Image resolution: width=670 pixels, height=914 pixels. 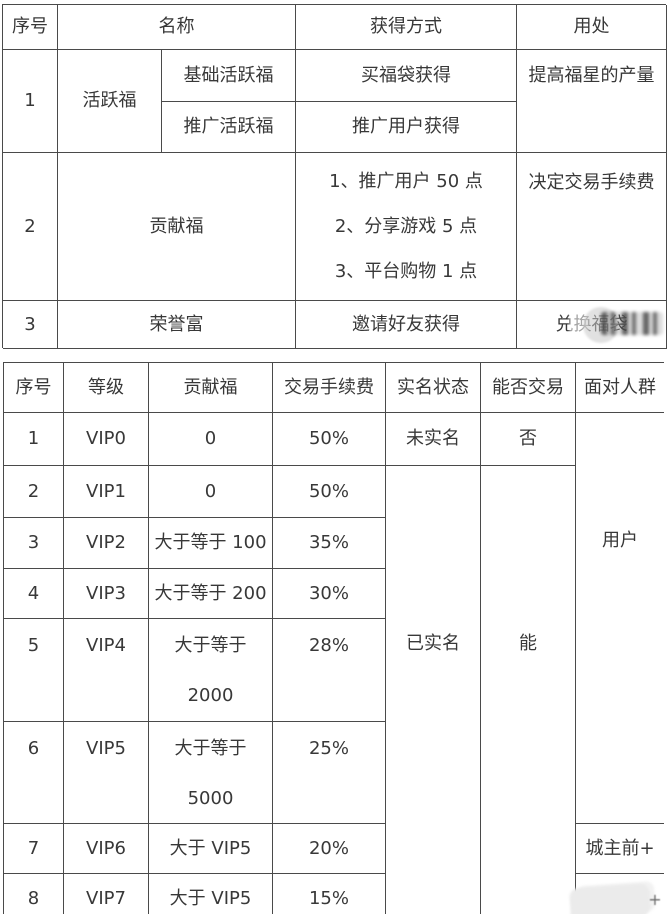 What do you see at coordinates (106, 388) in the screenshot?
I see `t2-header-level: 等级` at bounding box center [106, 388].